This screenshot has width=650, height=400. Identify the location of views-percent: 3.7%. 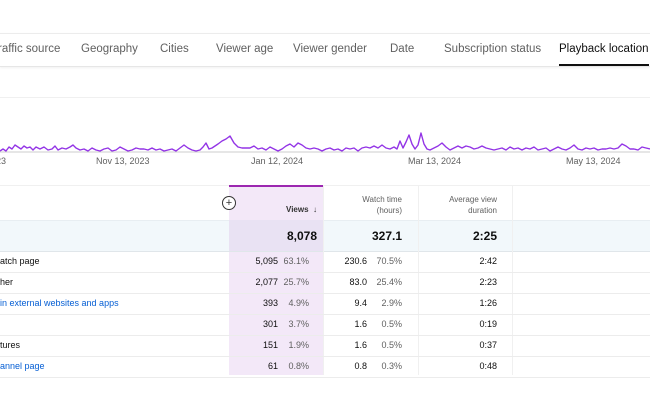
(298, 324).